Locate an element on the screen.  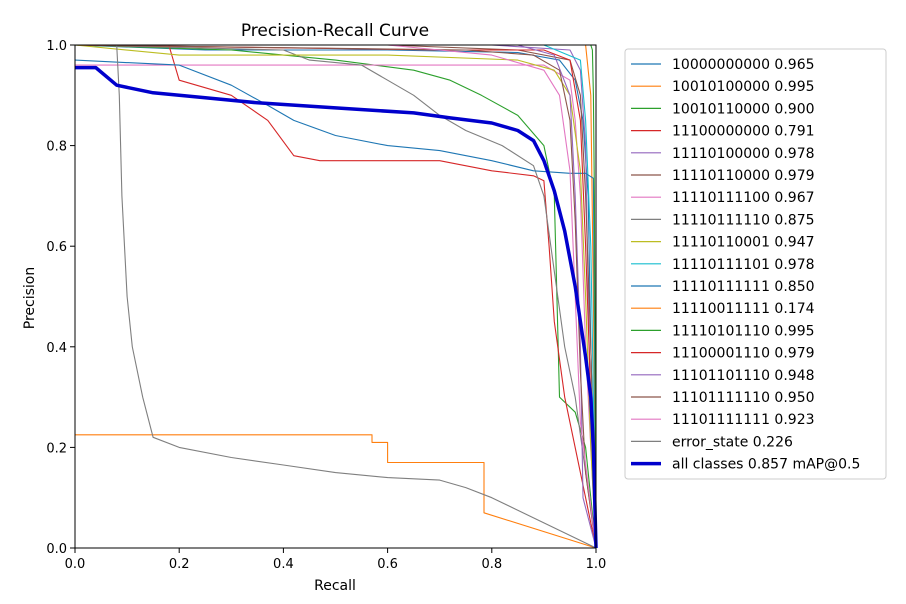
legend-label: 11110100000 0.978 is located at coordinates (743, 154).